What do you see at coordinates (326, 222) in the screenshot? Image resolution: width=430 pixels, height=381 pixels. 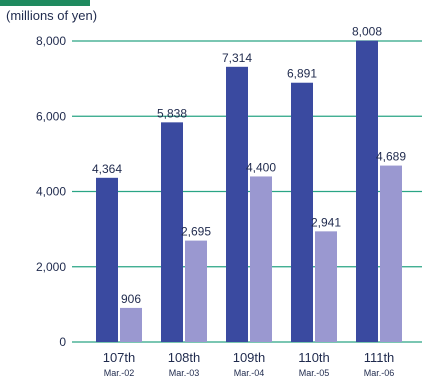 I see `data-label: 2,941` at bounding box center [326, 222].